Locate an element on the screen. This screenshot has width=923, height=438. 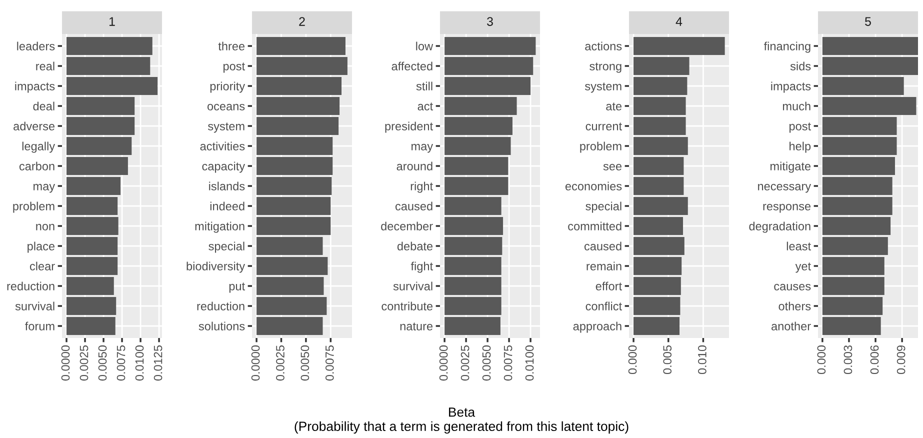
y-tick-label: system is located at coordinates (226, 127).